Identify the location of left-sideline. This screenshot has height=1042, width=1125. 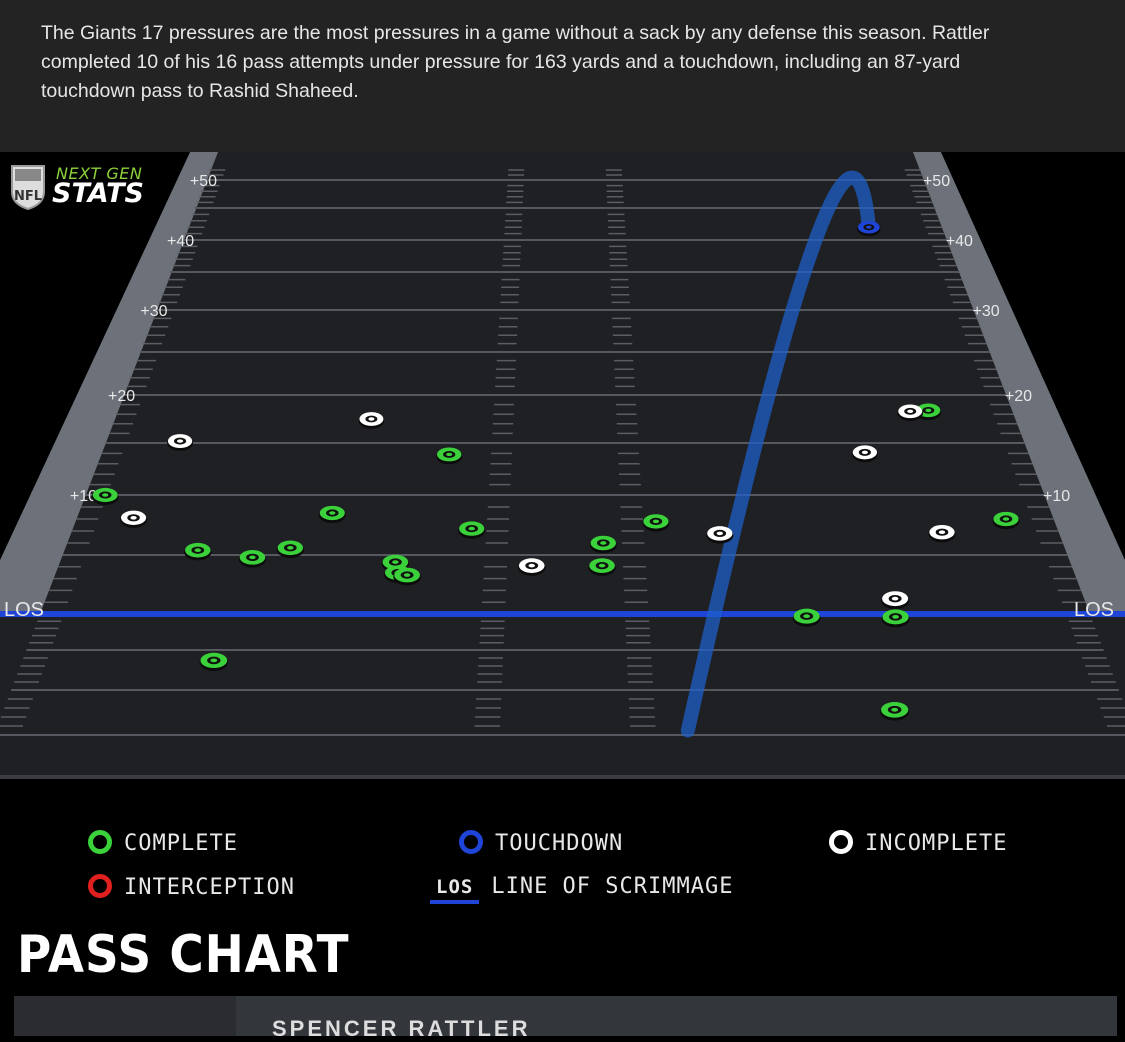
(109, 383).